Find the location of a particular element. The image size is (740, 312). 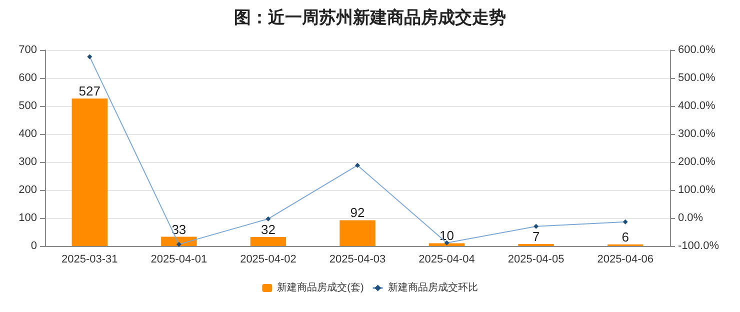

x-tick-label: 2025-04-05 is located at coordinates (536, 260).